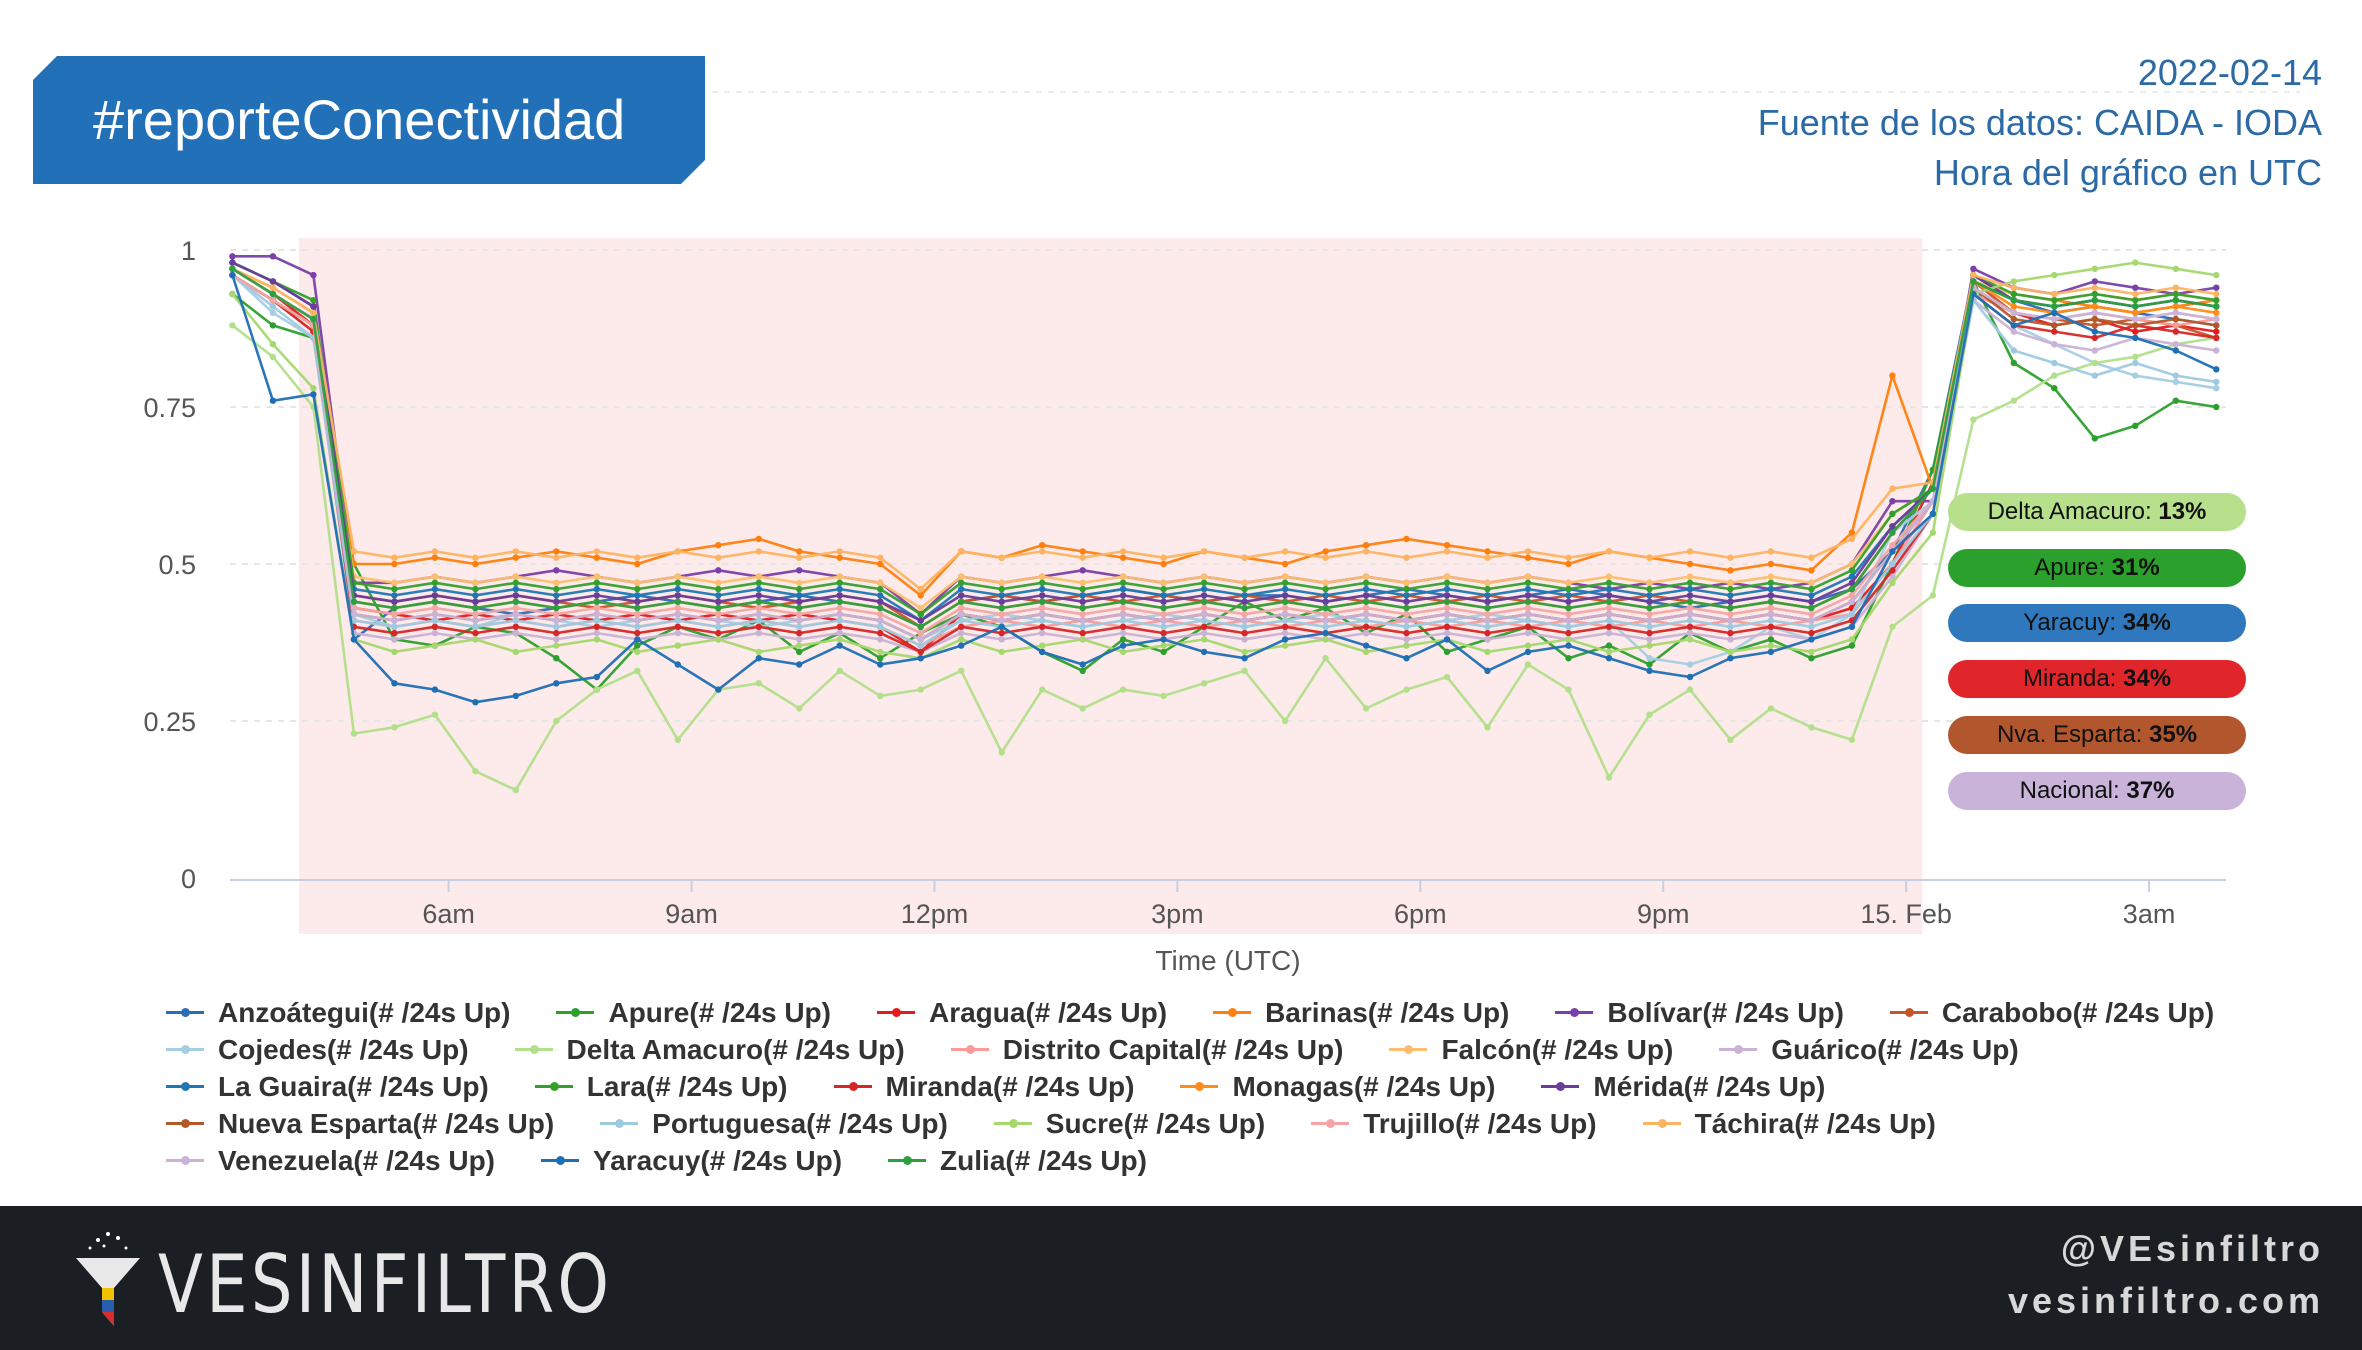  What do you see at coordinates (317, 1050) in the screenshot?
I see `legend-item: Cojedes(# /24s Up)` at bounding box center [317, 1050].